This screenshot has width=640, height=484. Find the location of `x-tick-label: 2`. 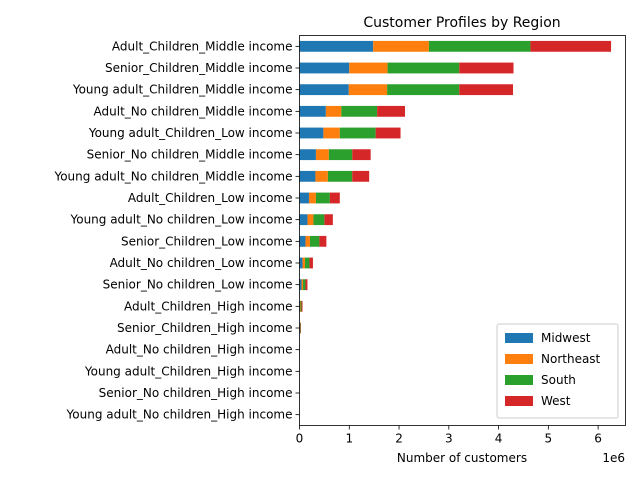

x-tick-label: 2 is located at coordinates (399, 439).